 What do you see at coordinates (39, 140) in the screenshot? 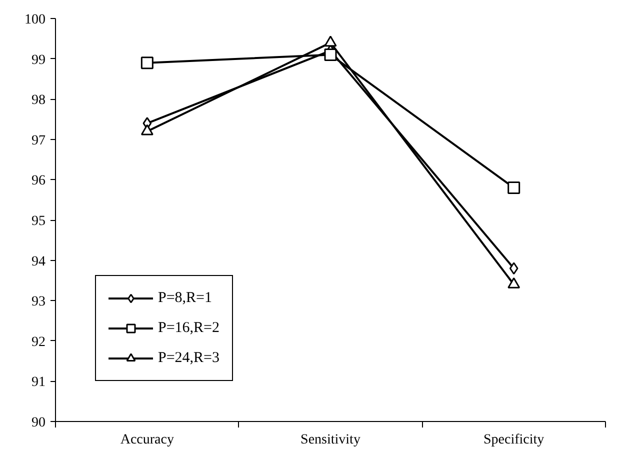
I see `y-tick-label: 97` at bounding box center [39, 140].